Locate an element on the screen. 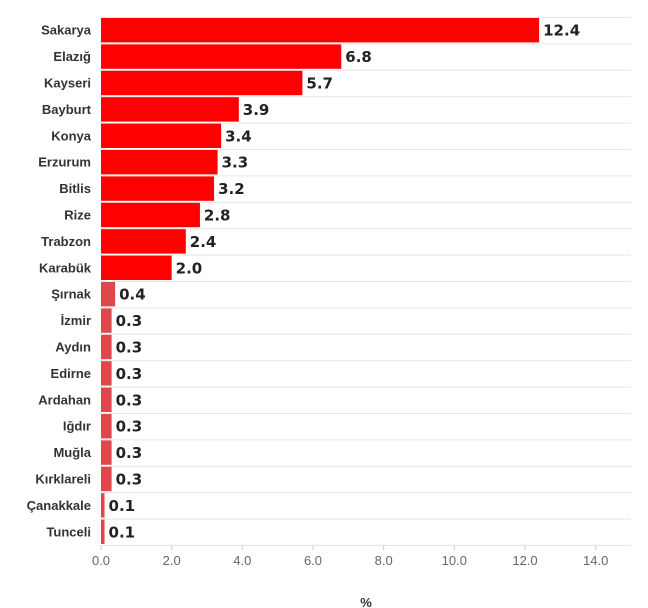  value-label: 3.2 is located at coordinates (231, 189).